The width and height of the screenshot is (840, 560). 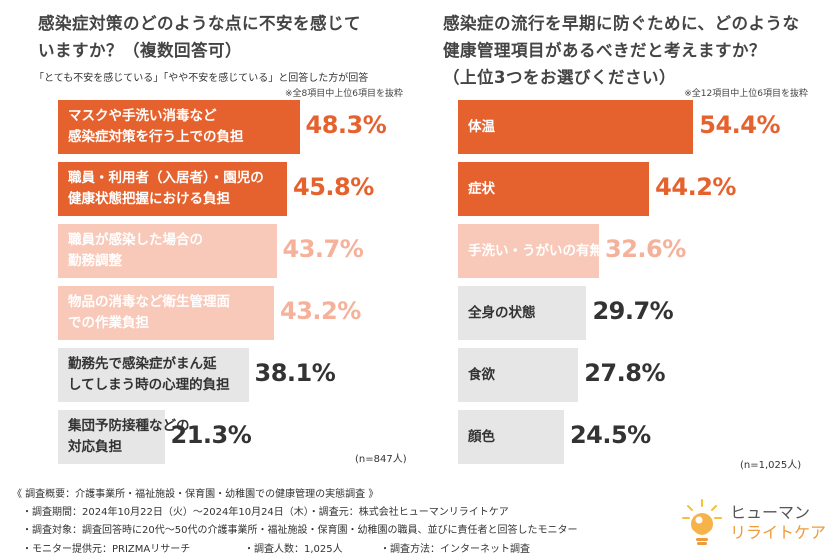 What do you see at coordinates (149, 199) in the screenshot?
I see `bar-label-line: 健康状態把握における負担` at bounding box center [149, 199].